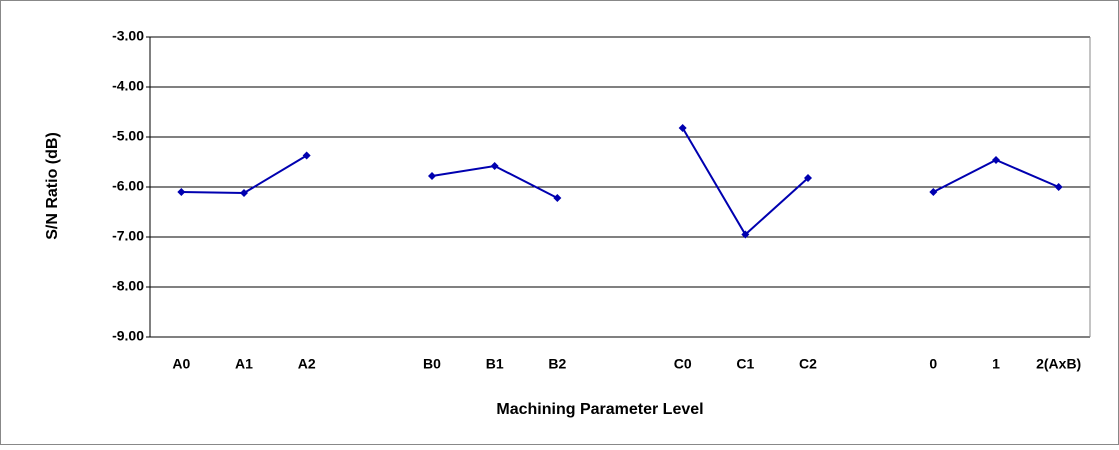 This screenshot has width=1119, height=450. What do you see at coordinates (599, 409) in the screenshot?
I see `x-axis-label: Machining Parameter Level` at bounding box center [599, 409].